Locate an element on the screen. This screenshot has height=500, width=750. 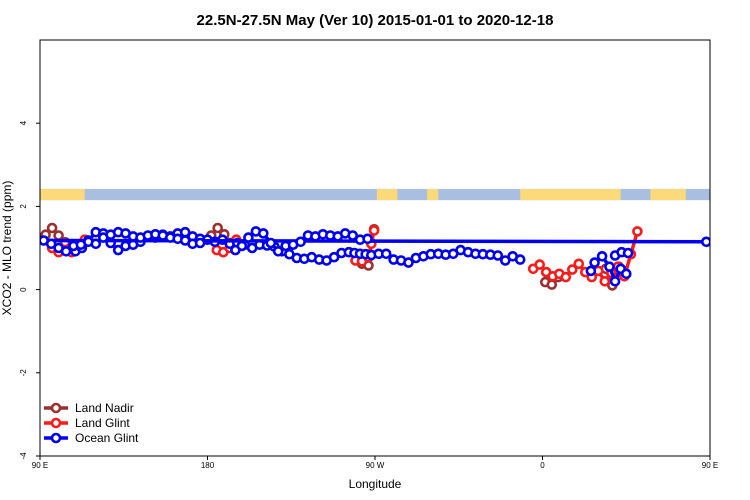
series-ocean-glint is located at coordinates (375, 256).